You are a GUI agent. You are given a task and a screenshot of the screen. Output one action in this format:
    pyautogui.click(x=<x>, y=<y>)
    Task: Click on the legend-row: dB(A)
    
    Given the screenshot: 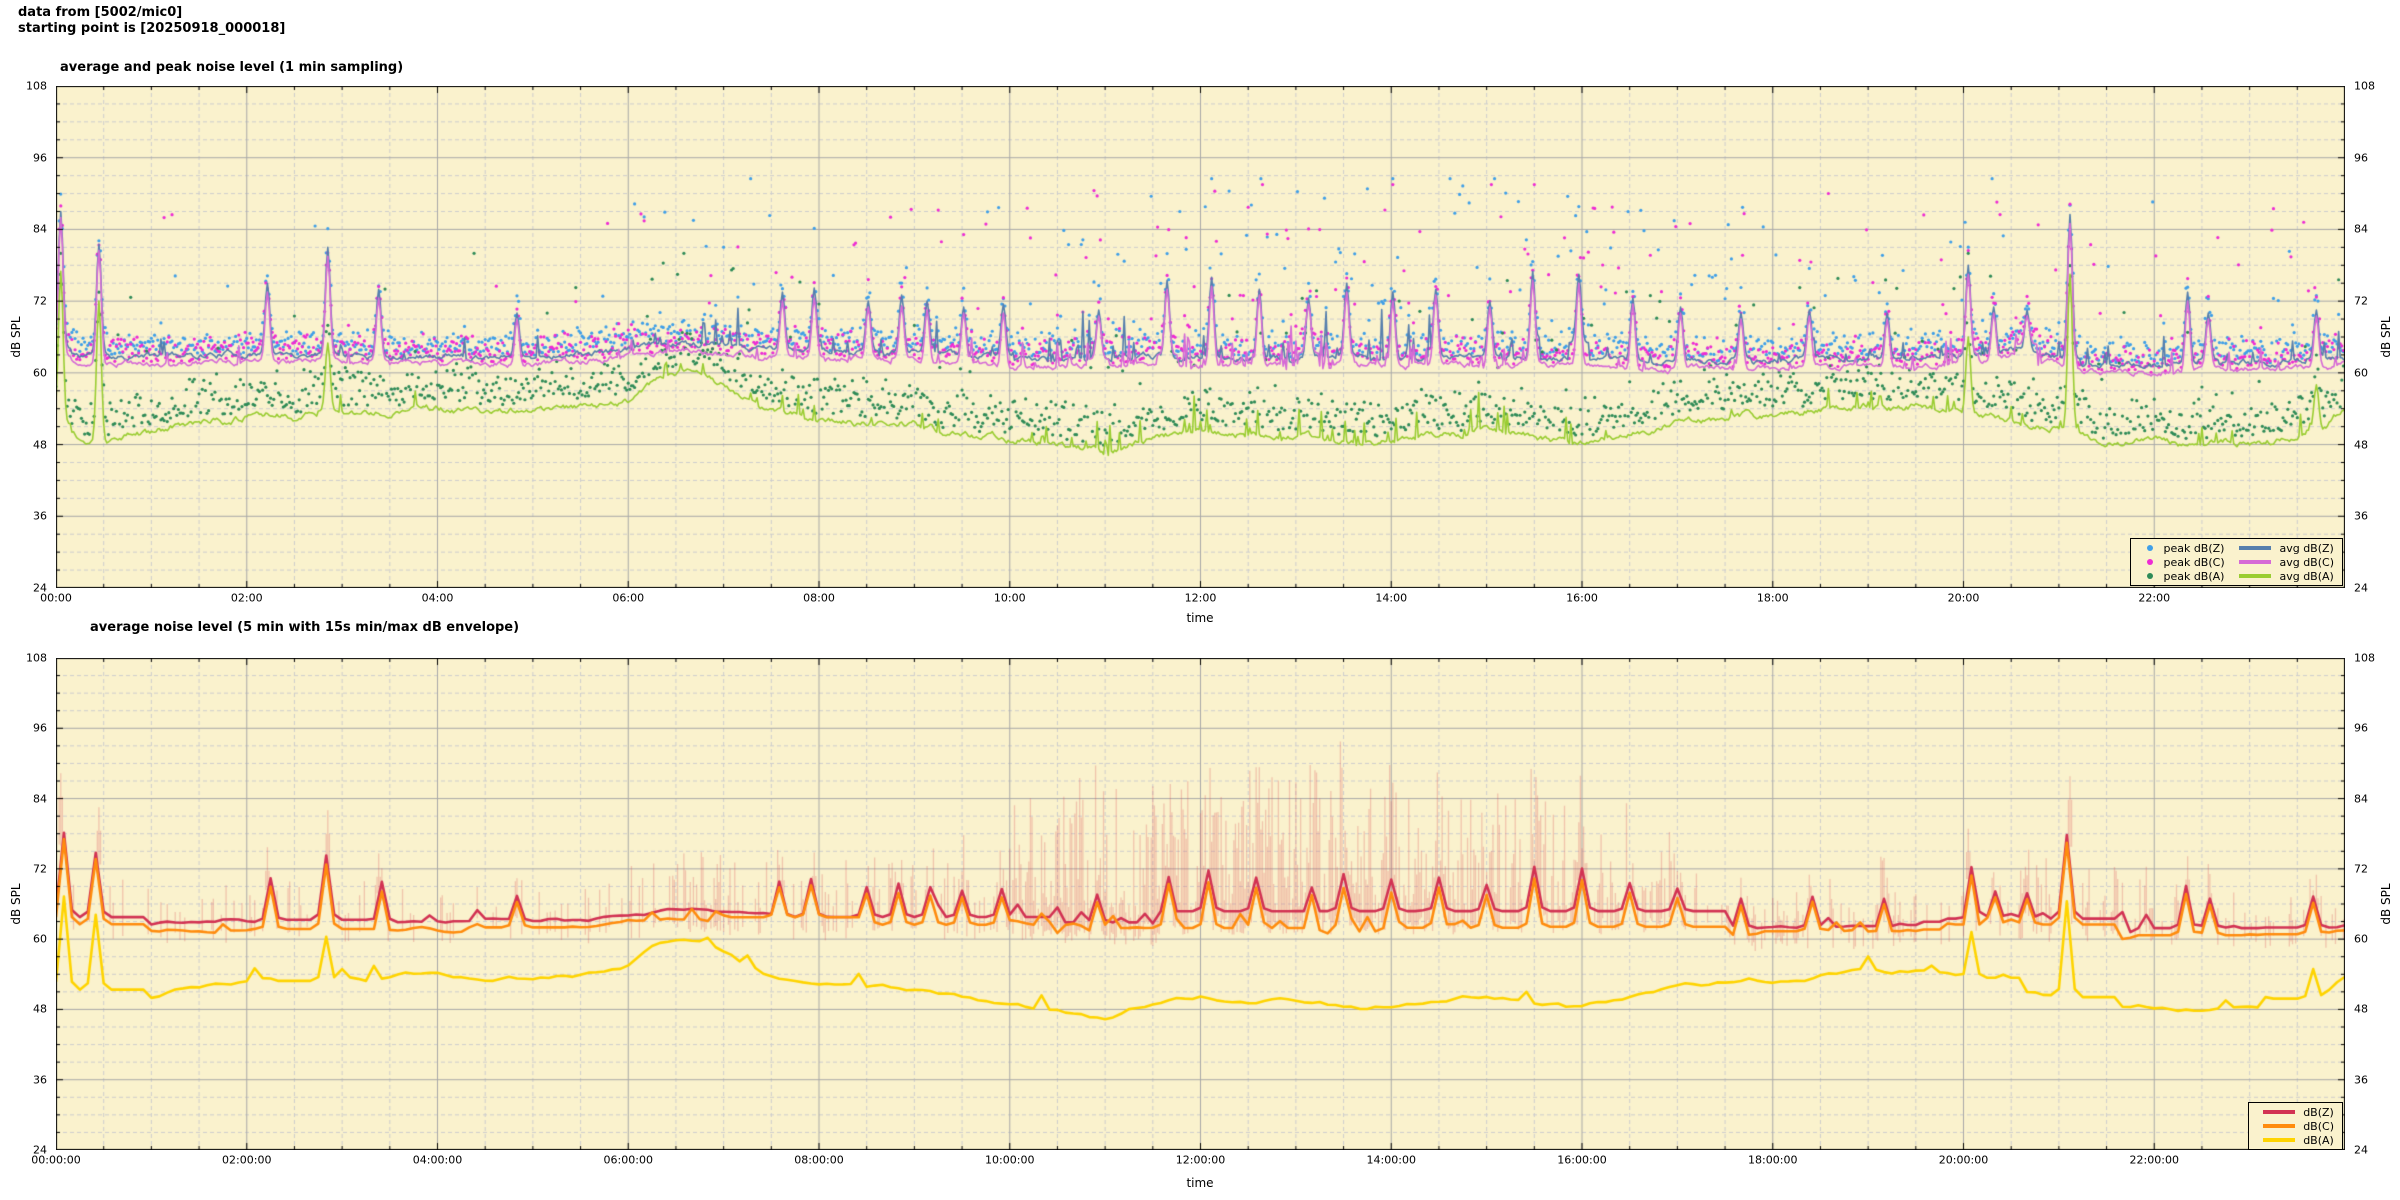 What is the action you would take?
    pyautogui.click(x=2295, y=1140)
    